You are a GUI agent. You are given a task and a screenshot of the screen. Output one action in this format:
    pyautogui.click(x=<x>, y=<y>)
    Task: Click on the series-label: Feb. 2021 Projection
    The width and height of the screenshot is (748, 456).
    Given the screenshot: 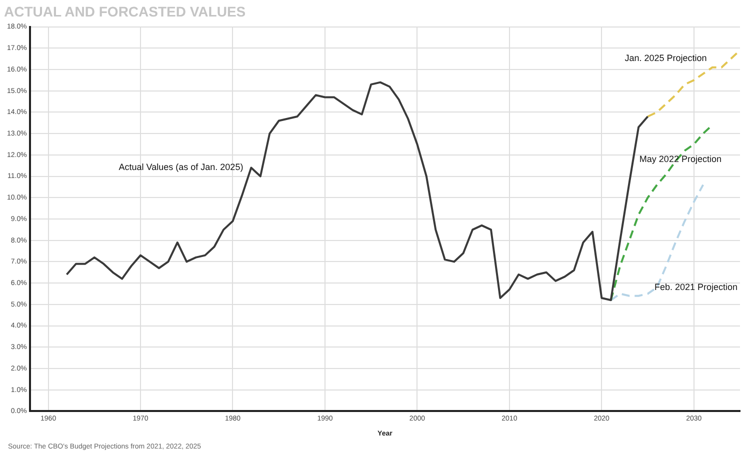 What is the action you would take?
    pyautogui.click(x=696, y=287)
    